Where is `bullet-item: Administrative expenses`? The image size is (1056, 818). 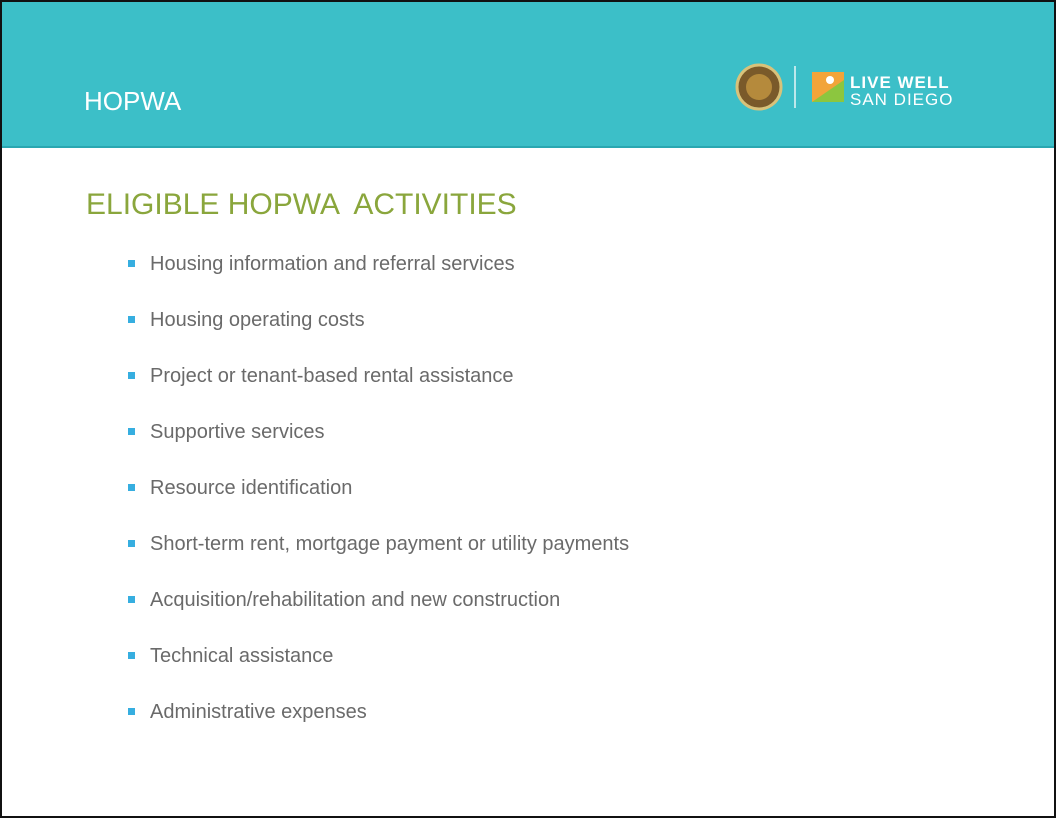 bullet-item: Administrative expenses is located at coordinates (378, 726).